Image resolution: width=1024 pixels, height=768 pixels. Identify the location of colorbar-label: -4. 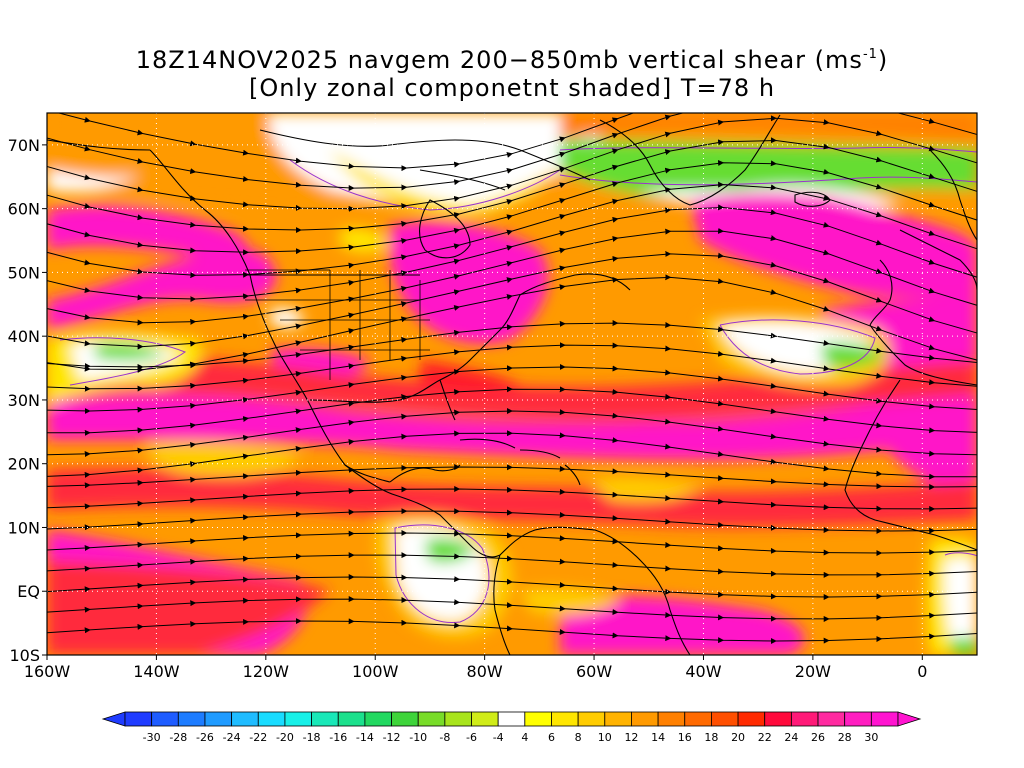
(498, 737).